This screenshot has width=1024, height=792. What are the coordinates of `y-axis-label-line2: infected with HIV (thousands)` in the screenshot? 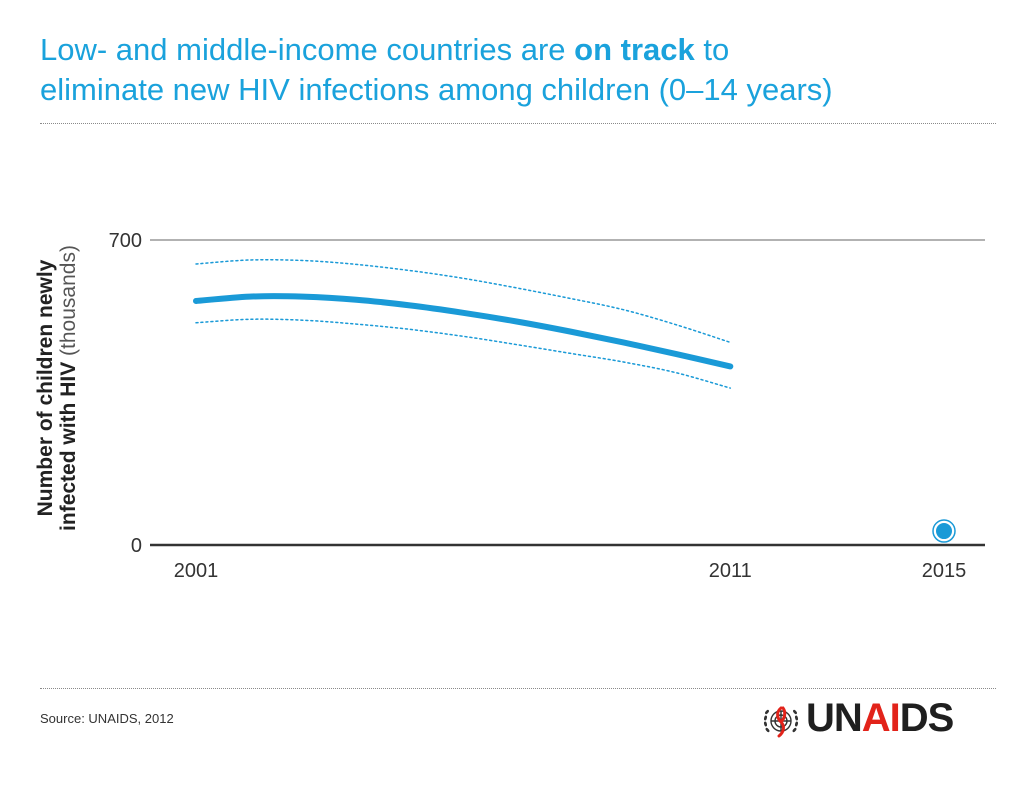 It's located at (68, 388).